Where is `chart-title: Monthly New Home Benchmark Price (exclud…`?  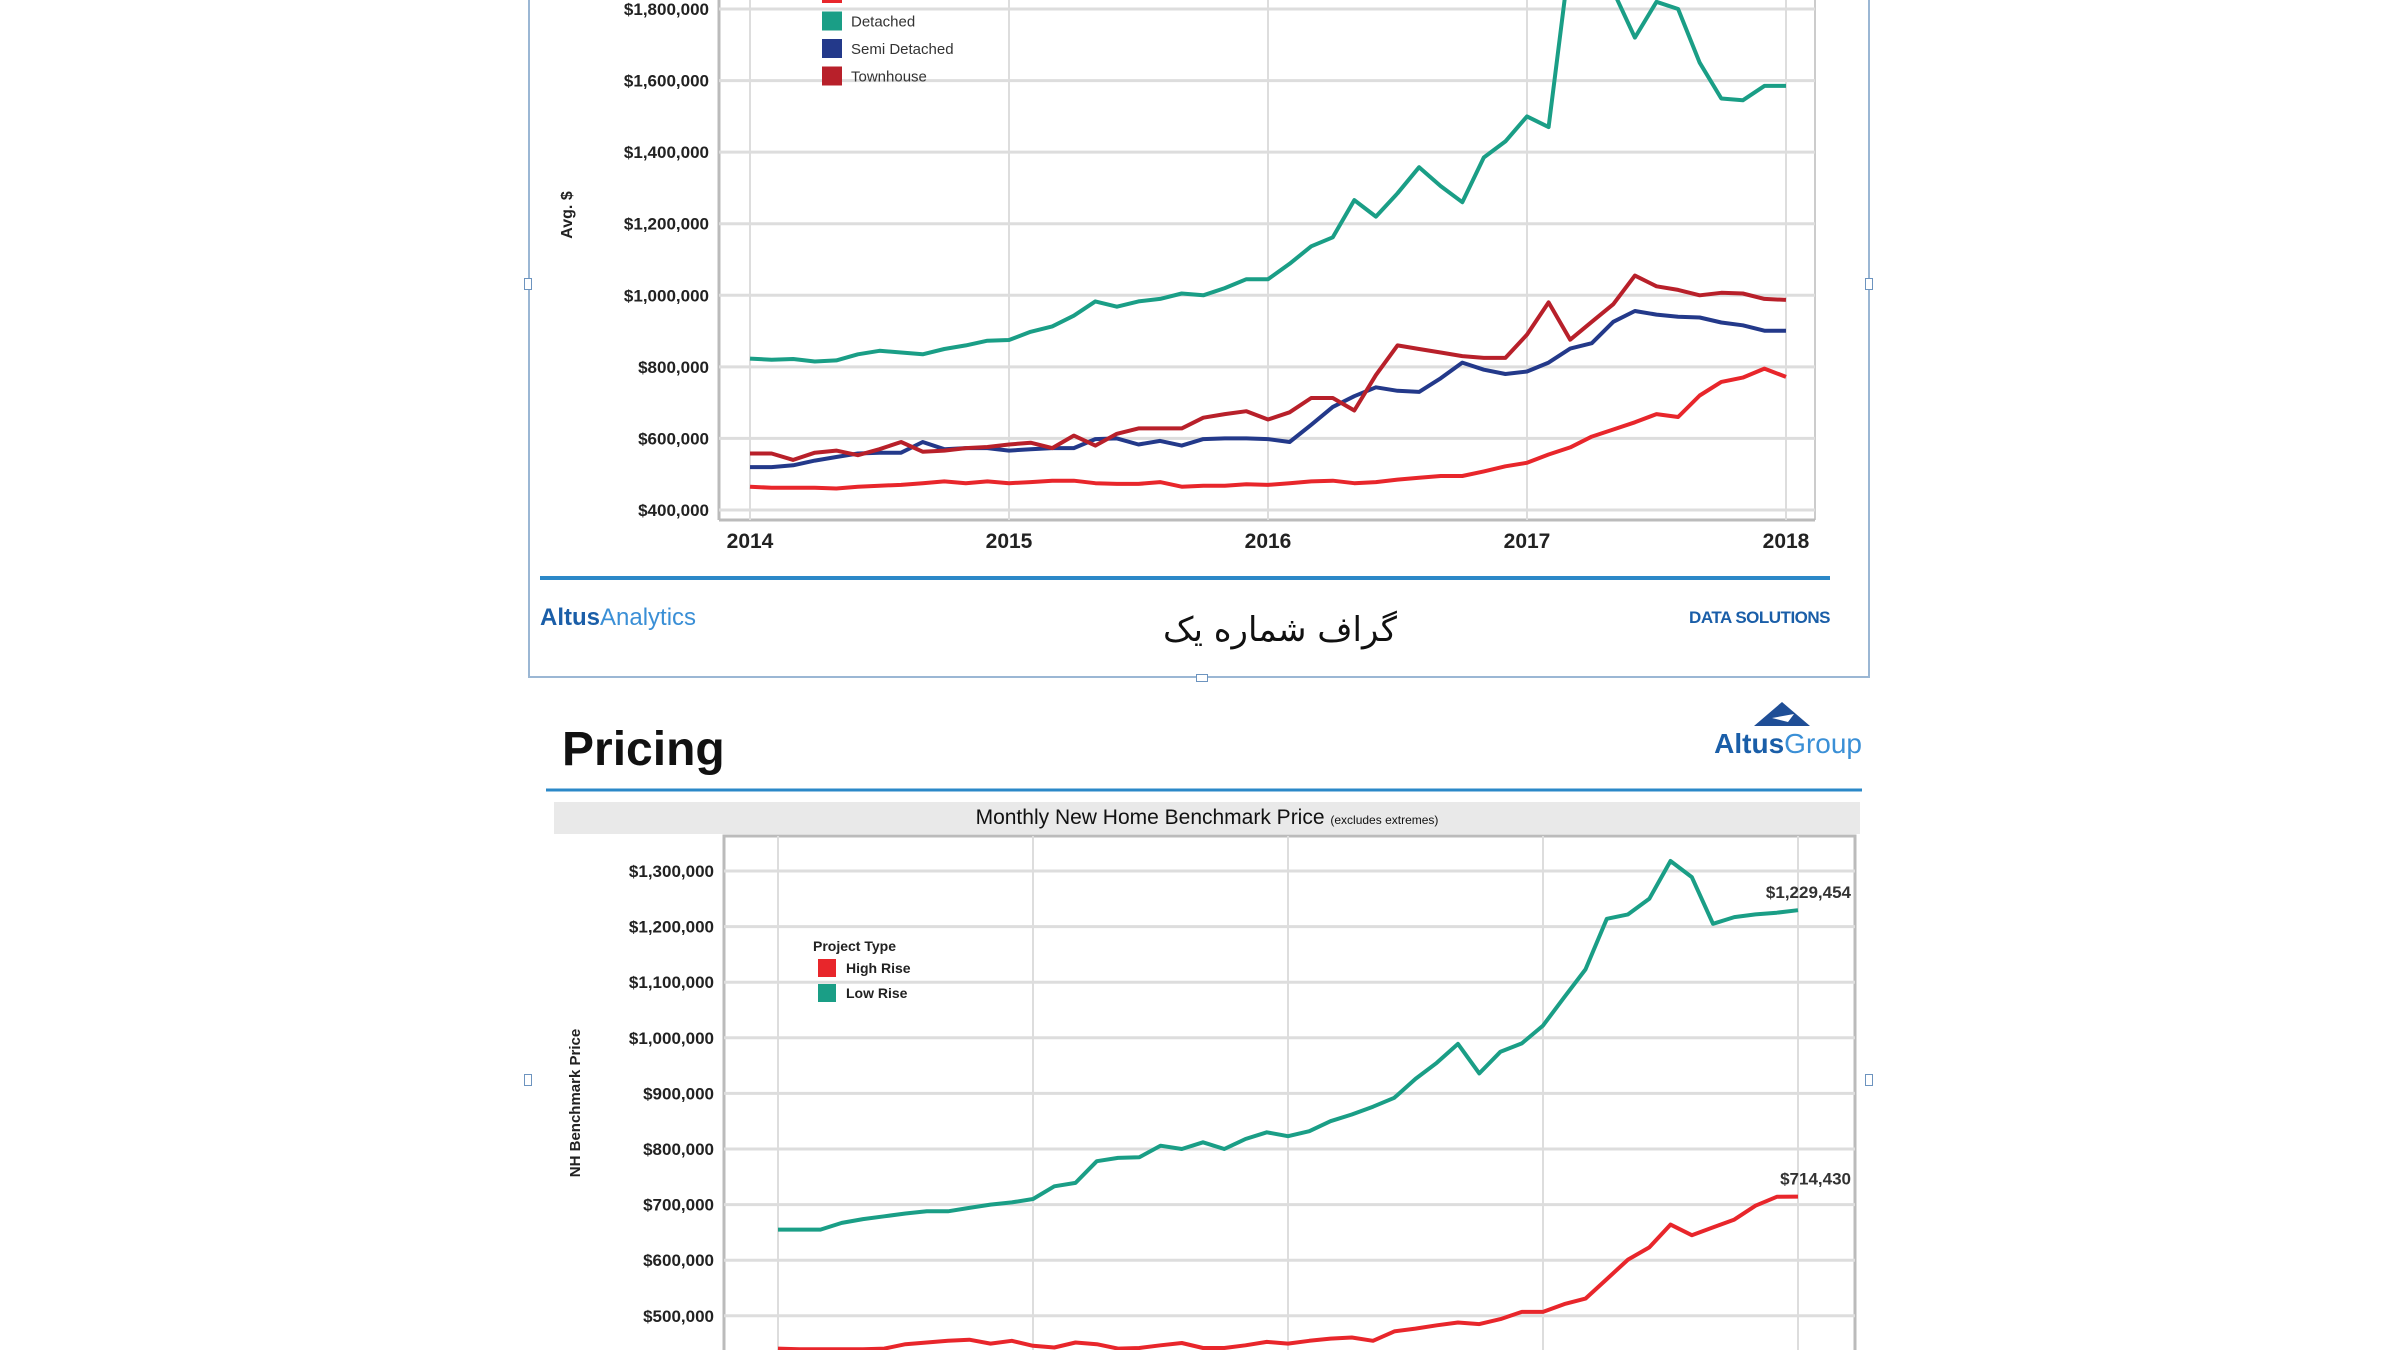 chart-title: Monthly New Home Benchmark Price (exclud… is located at coordinates (1207, 818).